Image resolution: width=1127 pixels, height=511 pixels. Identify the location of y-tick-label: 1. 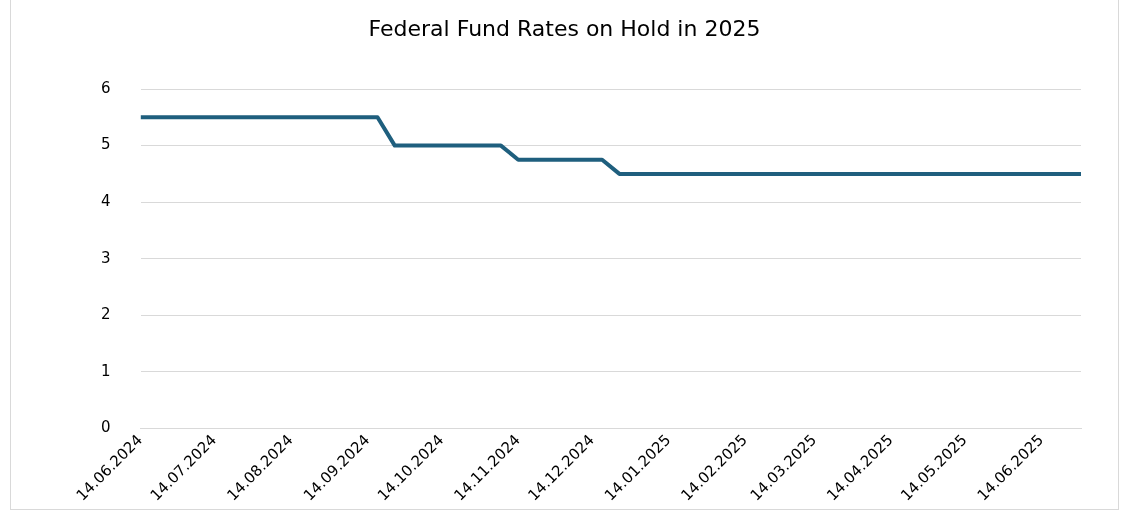
(106, 370).